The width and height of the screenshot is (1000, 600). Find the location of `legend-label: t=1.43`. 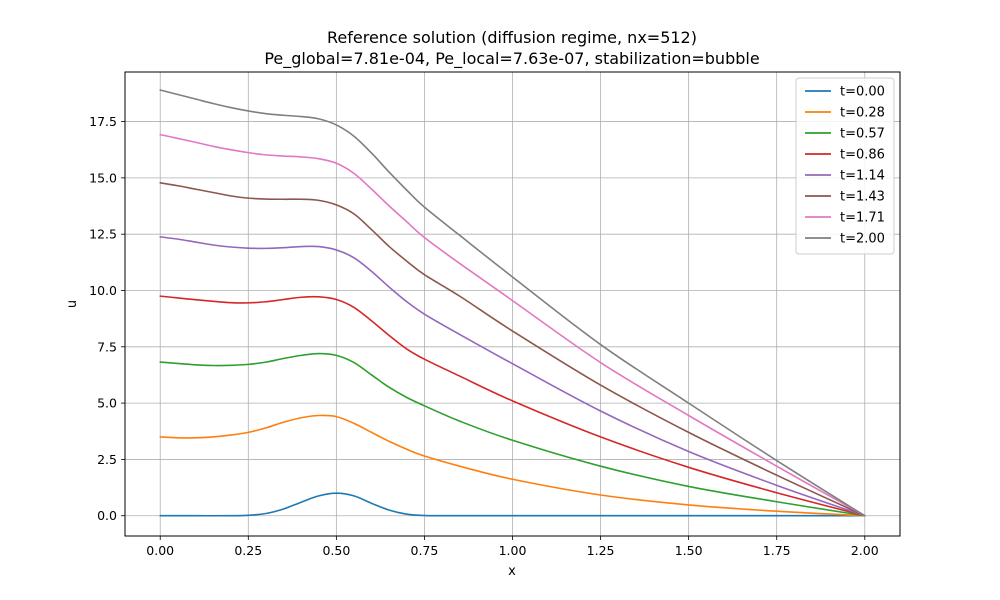

legend-label: t=1.43 is located at coordinates (862, 197).